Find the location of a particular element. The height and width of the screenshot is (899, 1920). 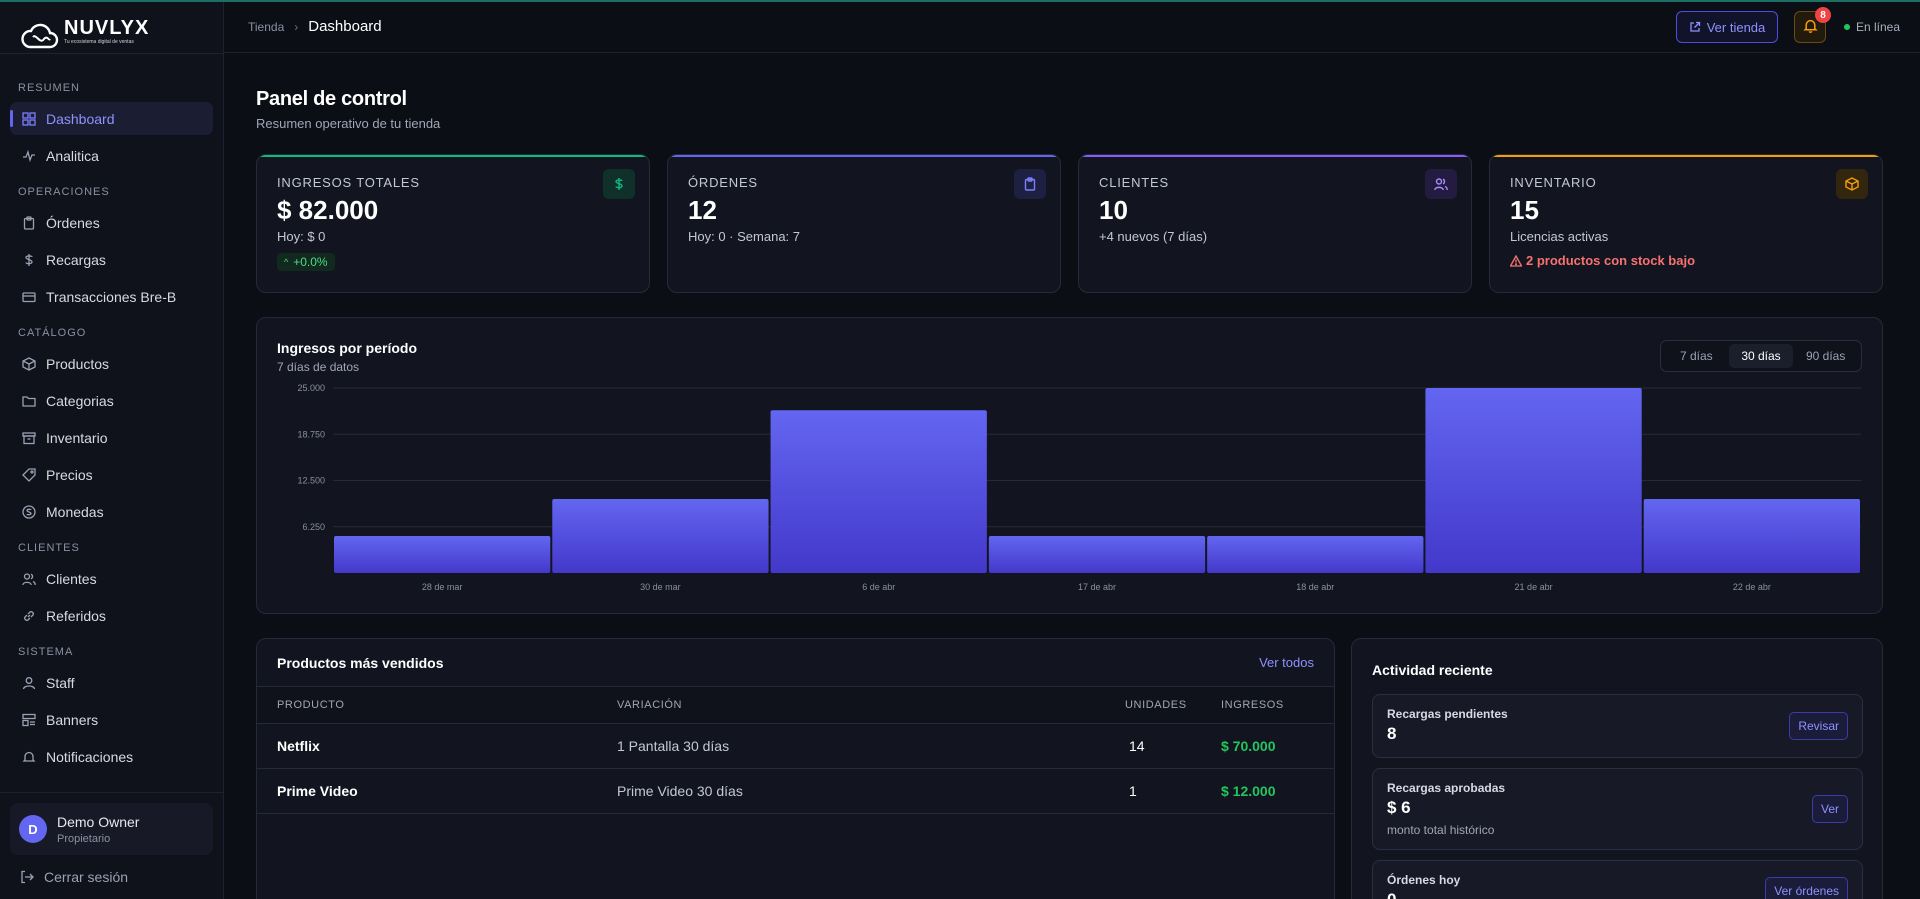

sidebar-item-staff: Staff is located at coordinates (111, 682).